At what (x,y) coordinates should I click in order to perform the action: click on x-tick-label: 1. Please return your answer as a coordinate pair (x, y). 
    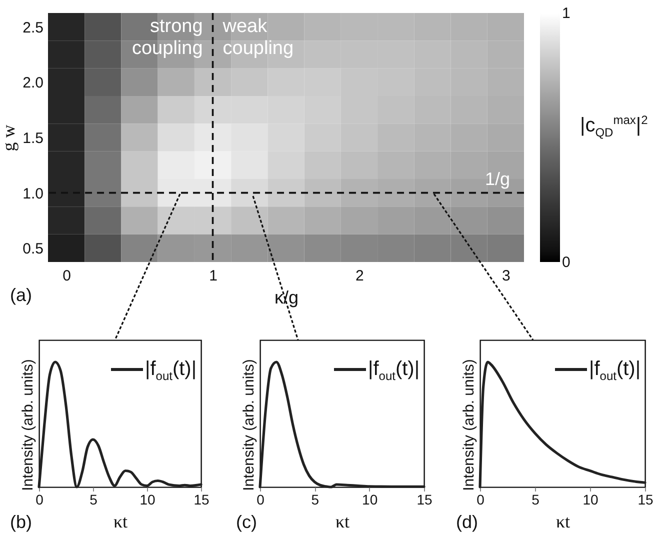
    Looking at the image, I should click on (213, 276).